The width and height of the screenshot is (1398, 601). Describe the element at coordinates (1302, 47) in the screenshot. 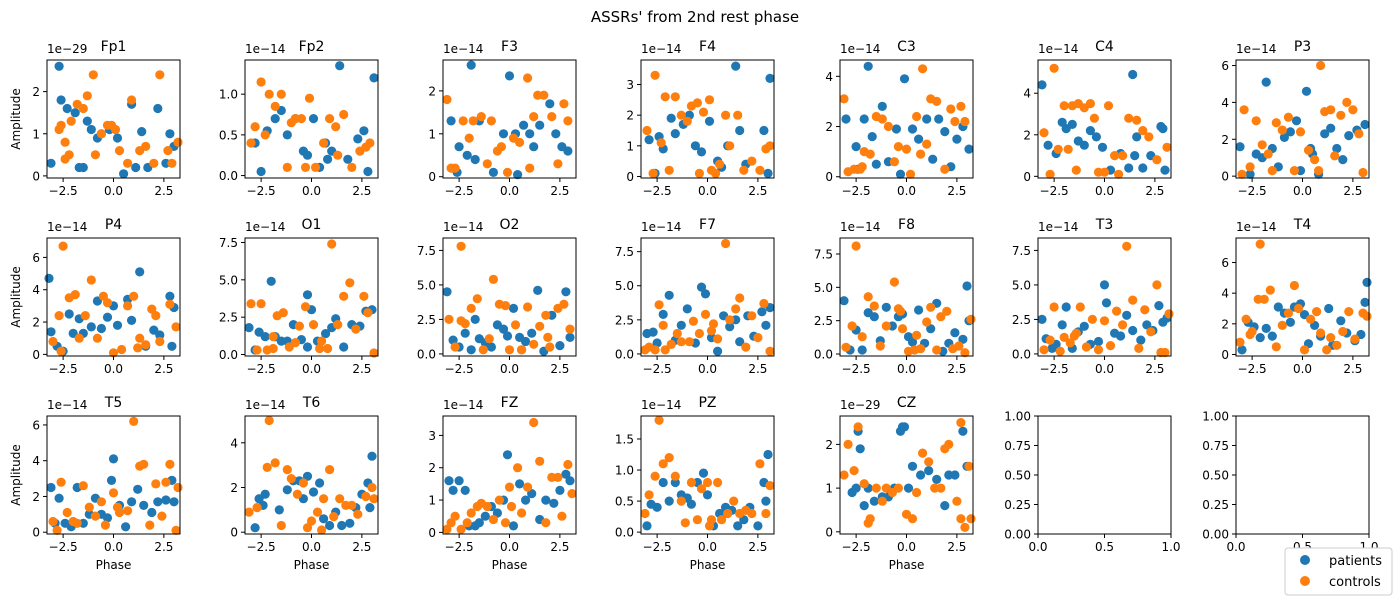

I see `subplot-title: P3` at that location.